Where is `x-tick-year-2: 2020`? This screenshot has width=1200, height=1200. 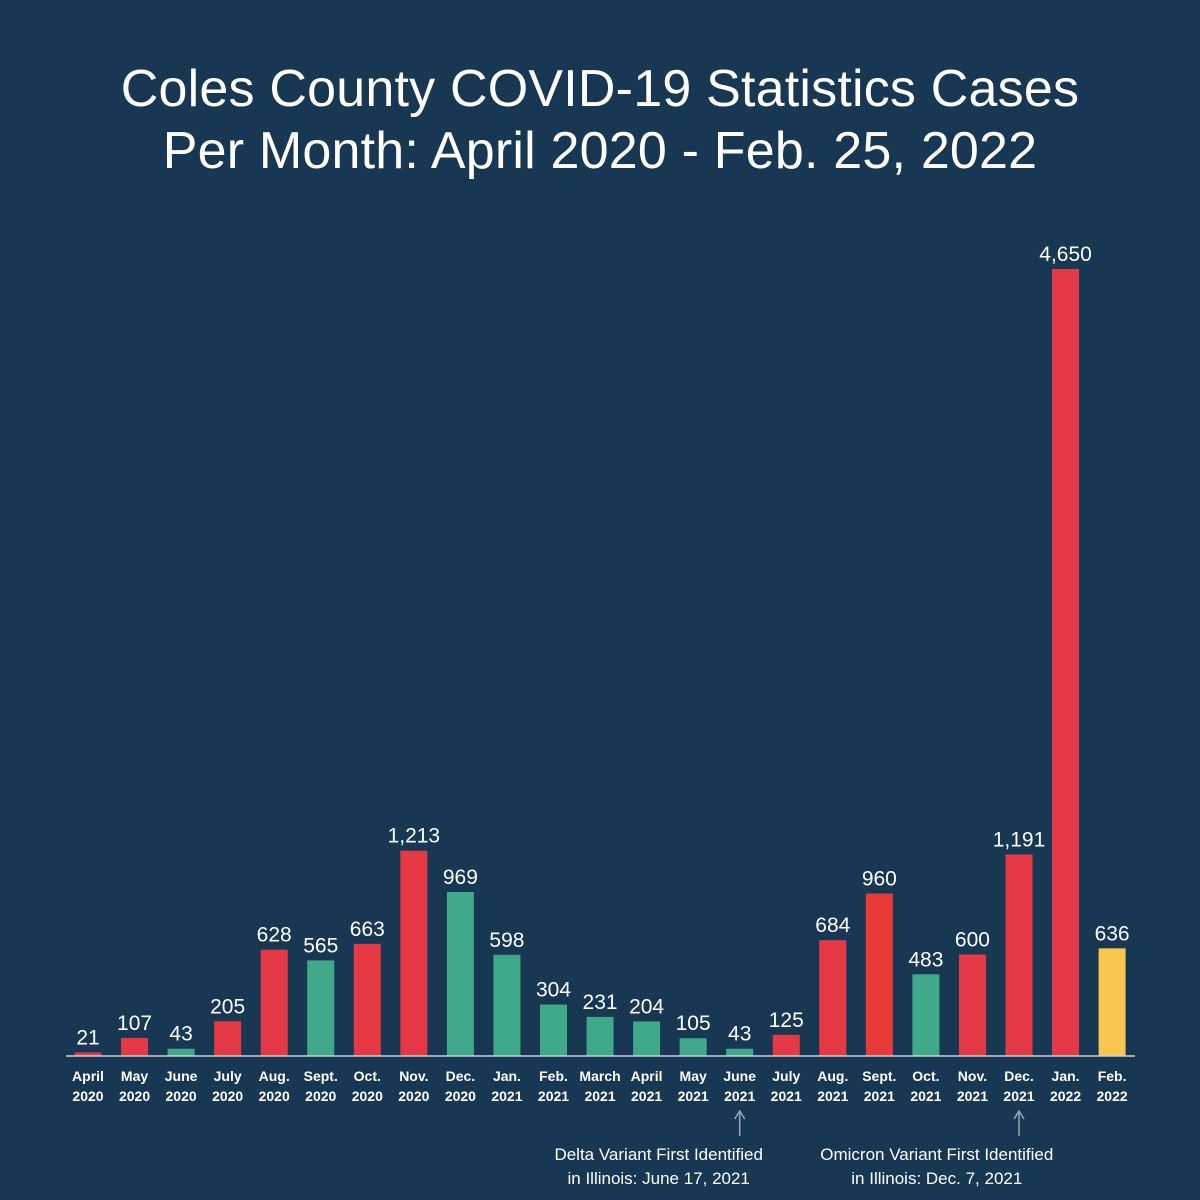
x-tick-year-2: 2020 is located at coordinates (181, 1096).